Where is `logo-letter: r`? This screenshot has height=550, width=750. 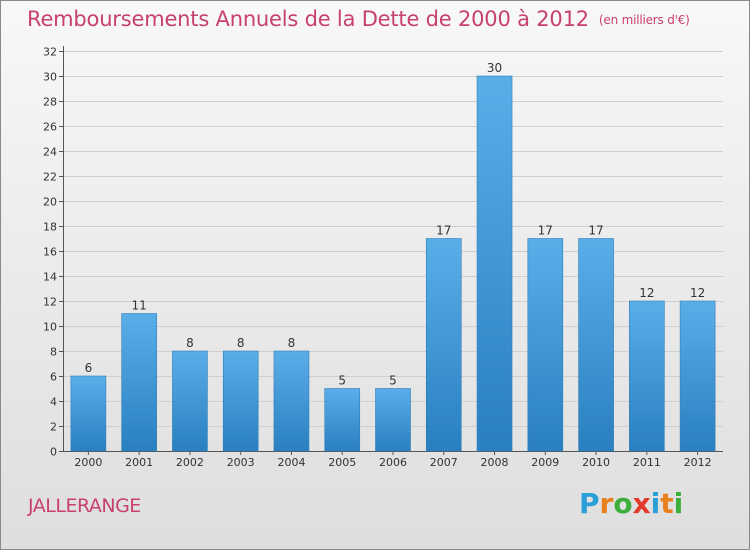 logo-letter: r is located at coordinates (606, 503).